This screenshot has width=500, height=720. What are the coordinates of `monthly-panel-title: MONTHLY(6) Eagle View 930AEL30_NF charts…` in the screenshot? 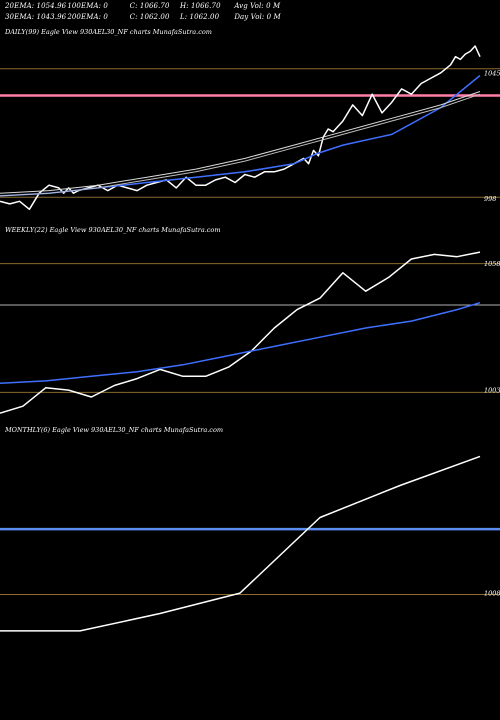 It's located at (114, 430).